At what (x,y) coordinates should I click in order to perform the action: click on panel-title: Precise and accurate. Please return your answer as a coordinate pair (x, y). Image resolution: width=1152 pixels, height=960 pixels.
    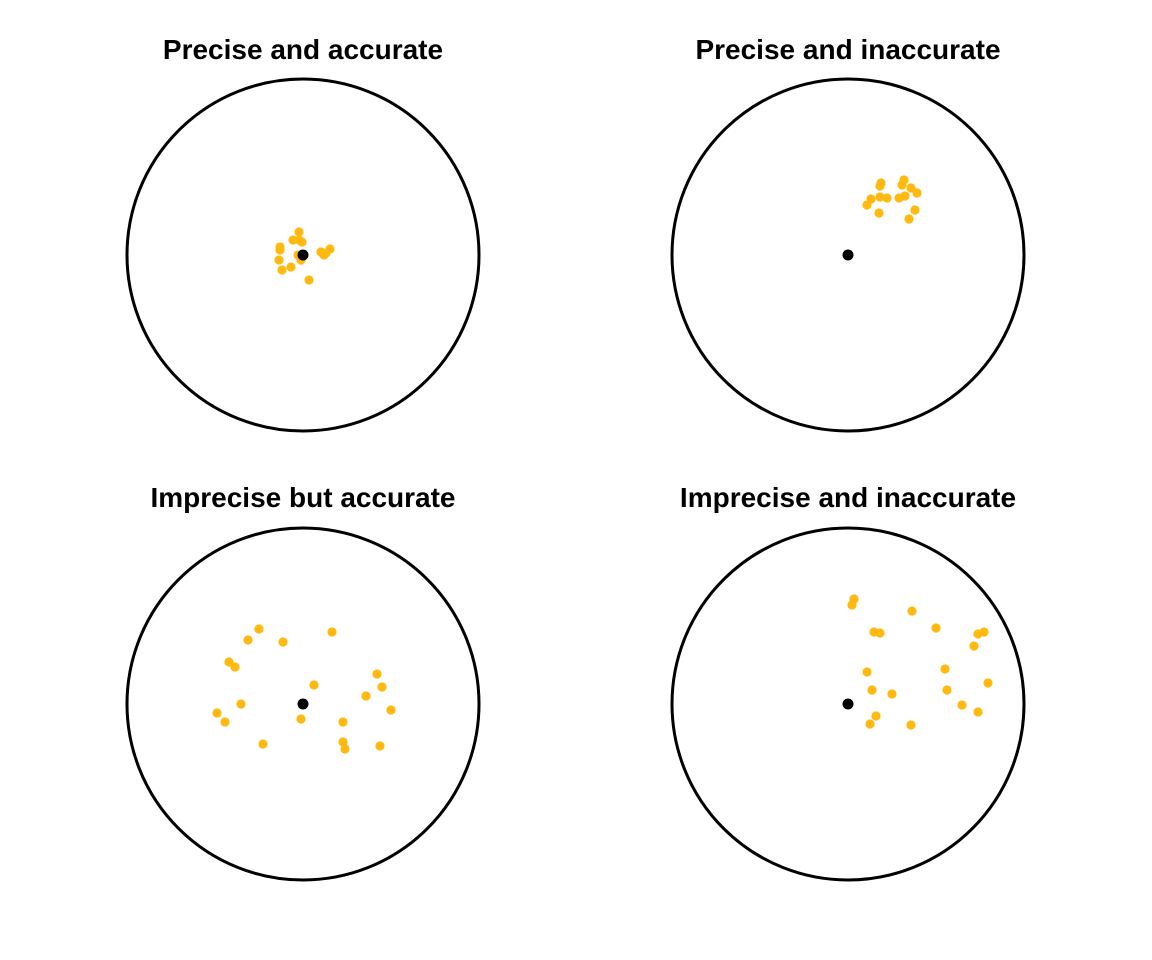
    Looking at the image, I should click on (303, 49).